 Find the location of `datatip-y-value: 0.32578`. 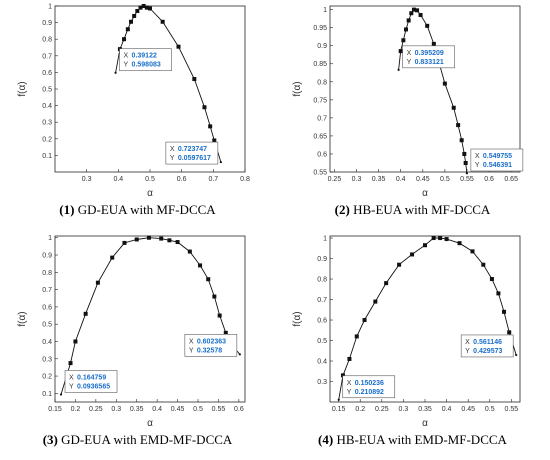

datatip-y-value: 0.32578 is located at coordinates (209, 350).